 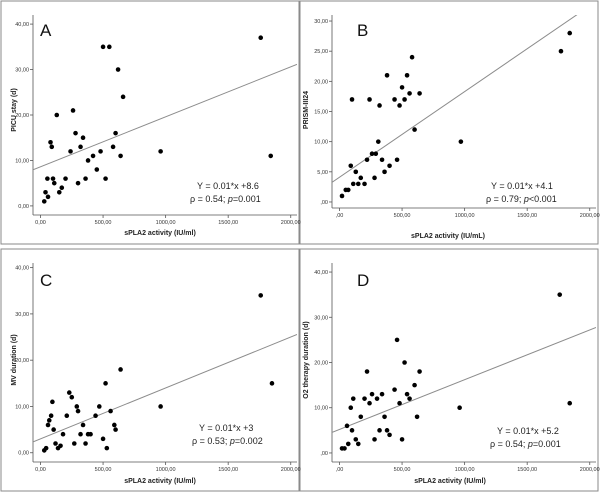 What do you see at coordinates (46, 280) in the screenshot?
I see `panel-letter: C` at bounding box center [46, 280].